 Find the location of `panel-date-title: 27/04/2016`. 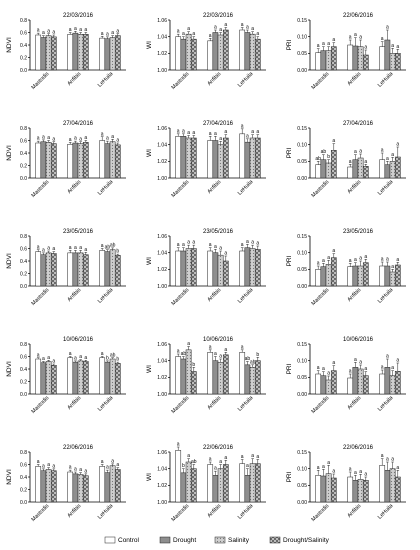

panel-date-title: 27/04/2016 is located at coordinates (78, 124).